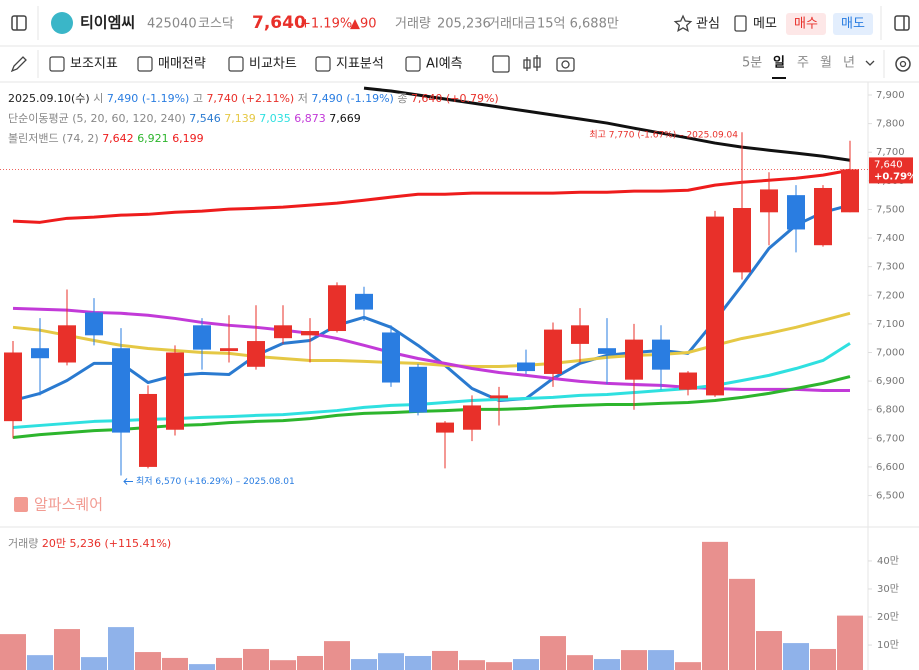  Describe the element at coordinates (890, 324) in the screenshot. I see `y-tick-label: 7,100` at that location.